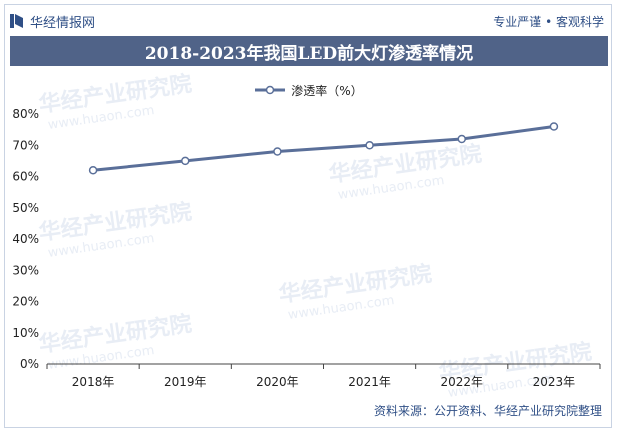  I want to click on legend: 渗透率（%）, so click(309, 90).